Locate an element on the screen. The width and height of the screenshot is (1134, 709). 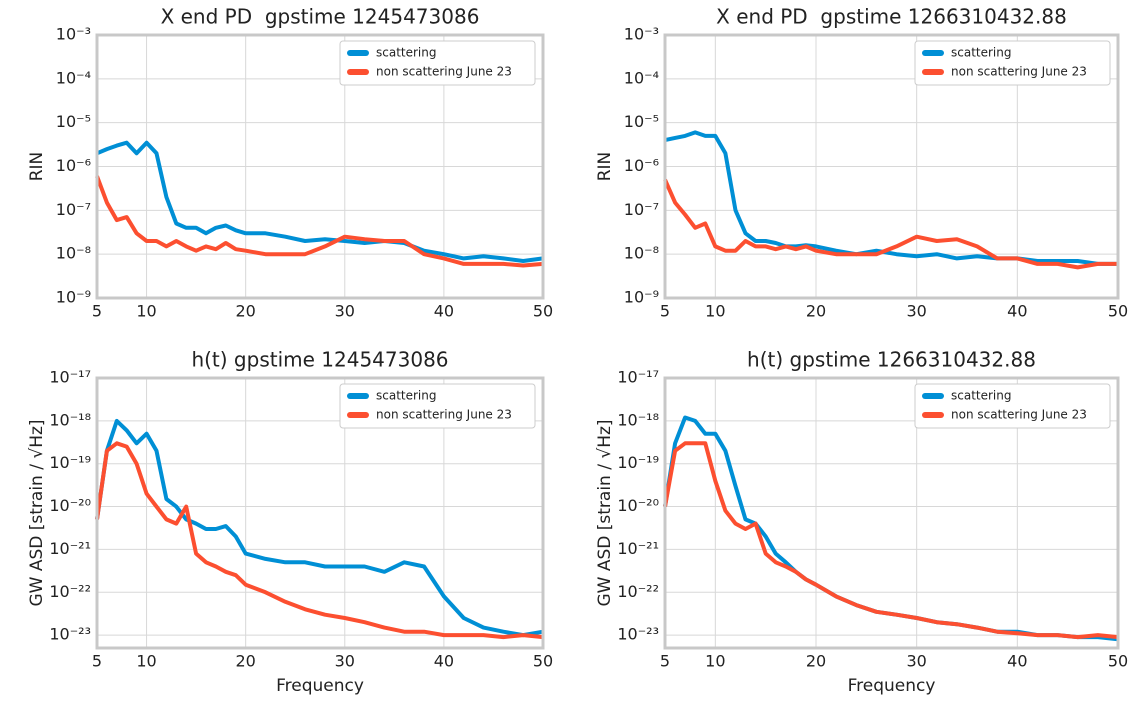
plot-frame is located at coordinates (320, 166).